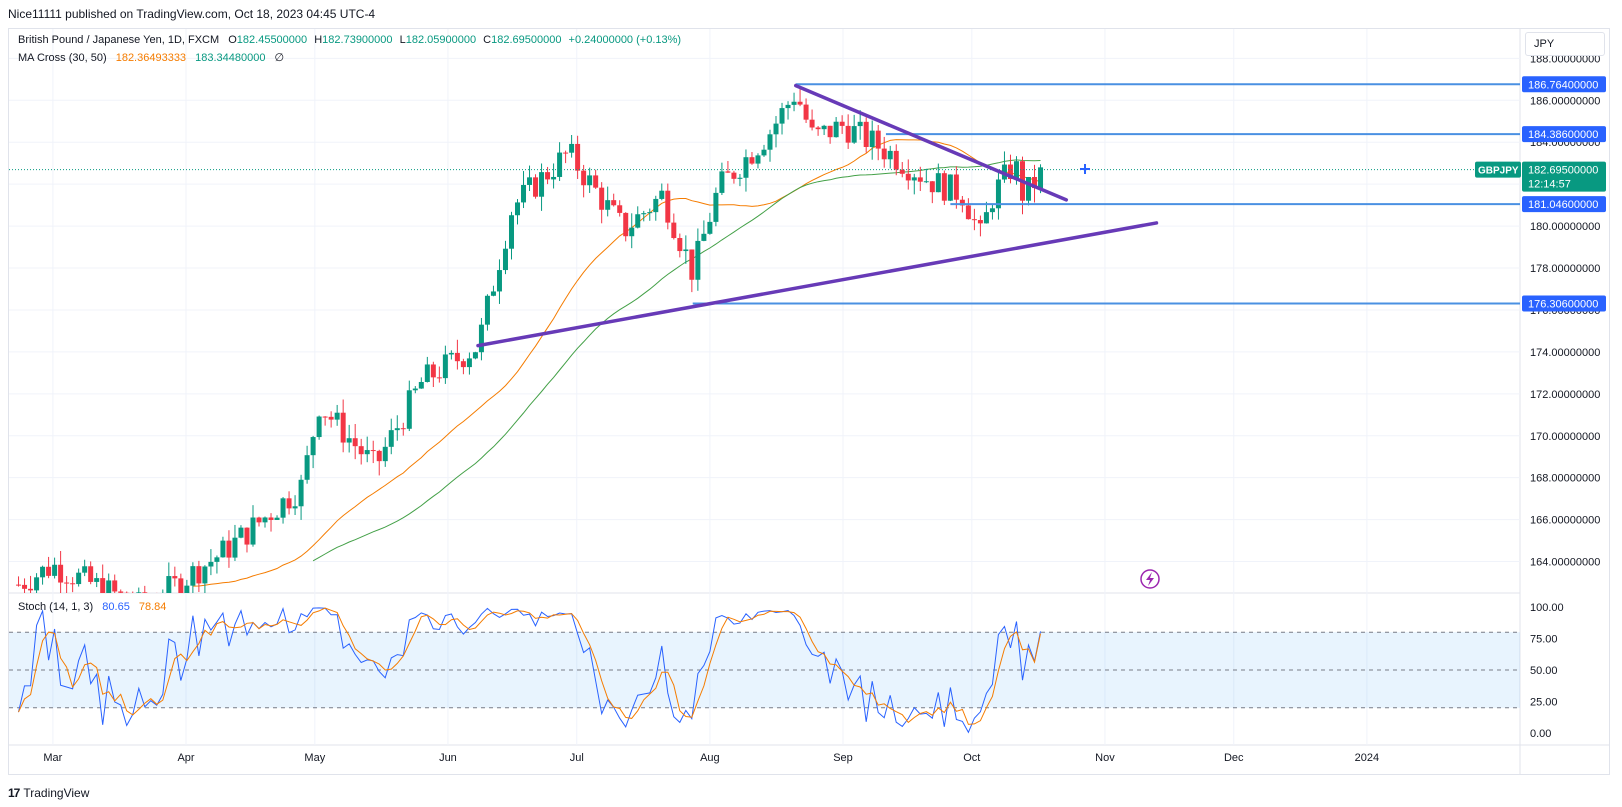 This screenshot has width=1622, height=807. What do you see at coordinates (52, 758) in the screenshot?
I see `time-tick-label: Mar` at bounding box center [52, 758].